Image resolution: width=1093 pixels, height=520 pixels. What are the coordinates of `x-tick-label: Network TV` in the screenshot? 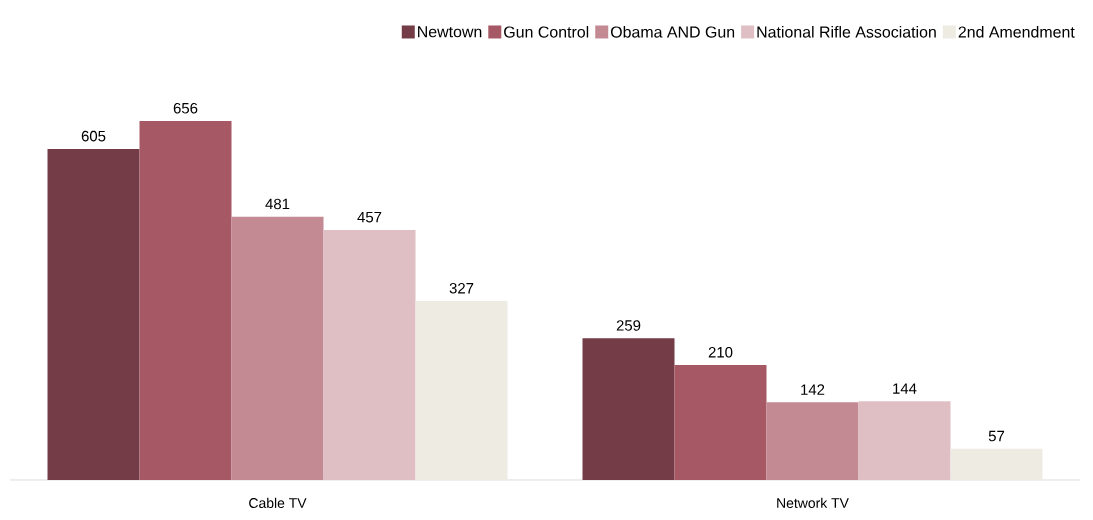 It's located at (813, 502).